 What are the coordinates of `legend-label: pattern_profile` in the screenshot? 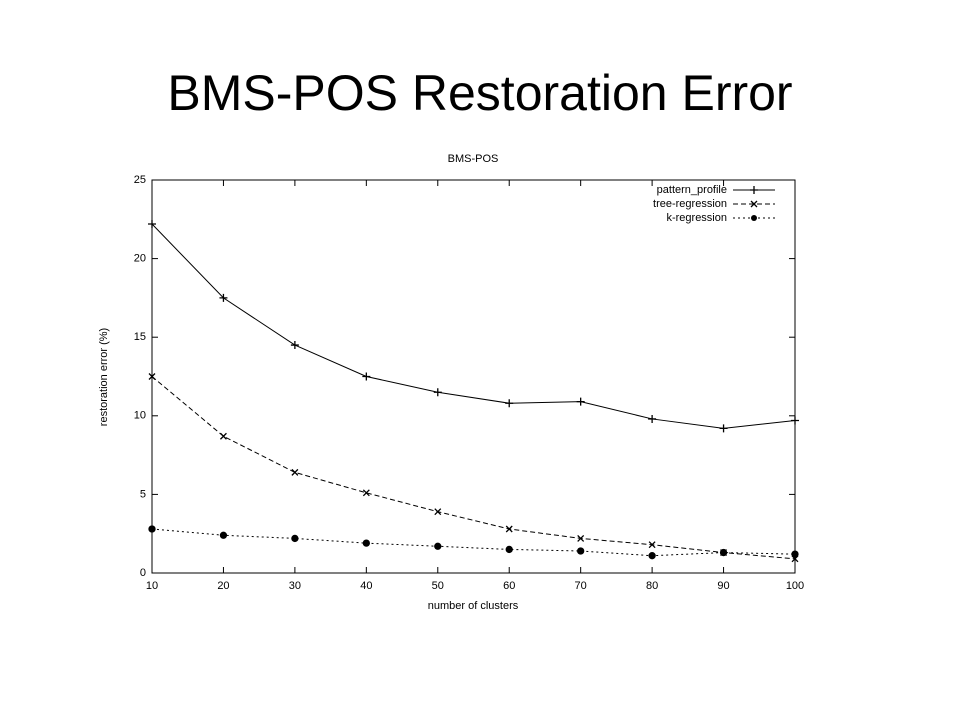 It's located at (692, 190).